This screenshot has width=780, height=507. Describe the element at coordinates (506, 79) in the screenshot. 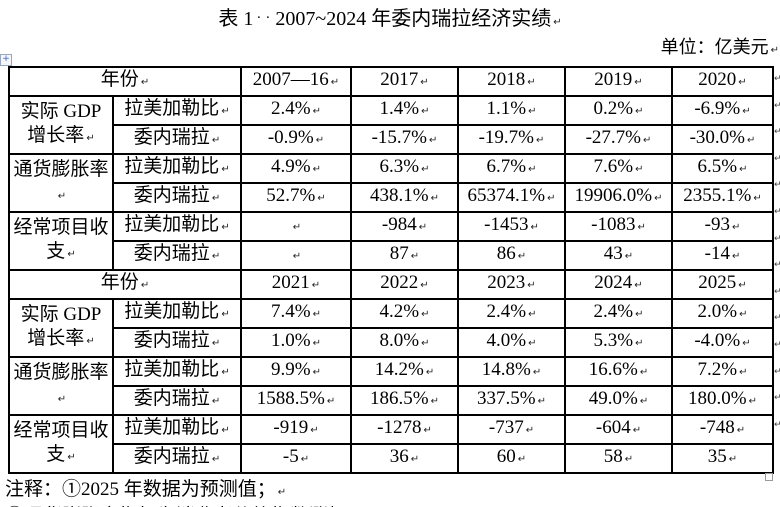

I see `year-cell-text: 2018` at that location.